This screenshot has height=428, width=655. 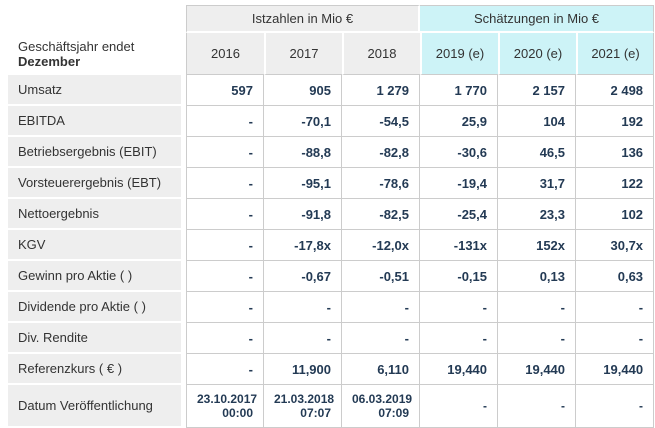 I want to click on value-cell: 11,900, so click(x=303, y=369).